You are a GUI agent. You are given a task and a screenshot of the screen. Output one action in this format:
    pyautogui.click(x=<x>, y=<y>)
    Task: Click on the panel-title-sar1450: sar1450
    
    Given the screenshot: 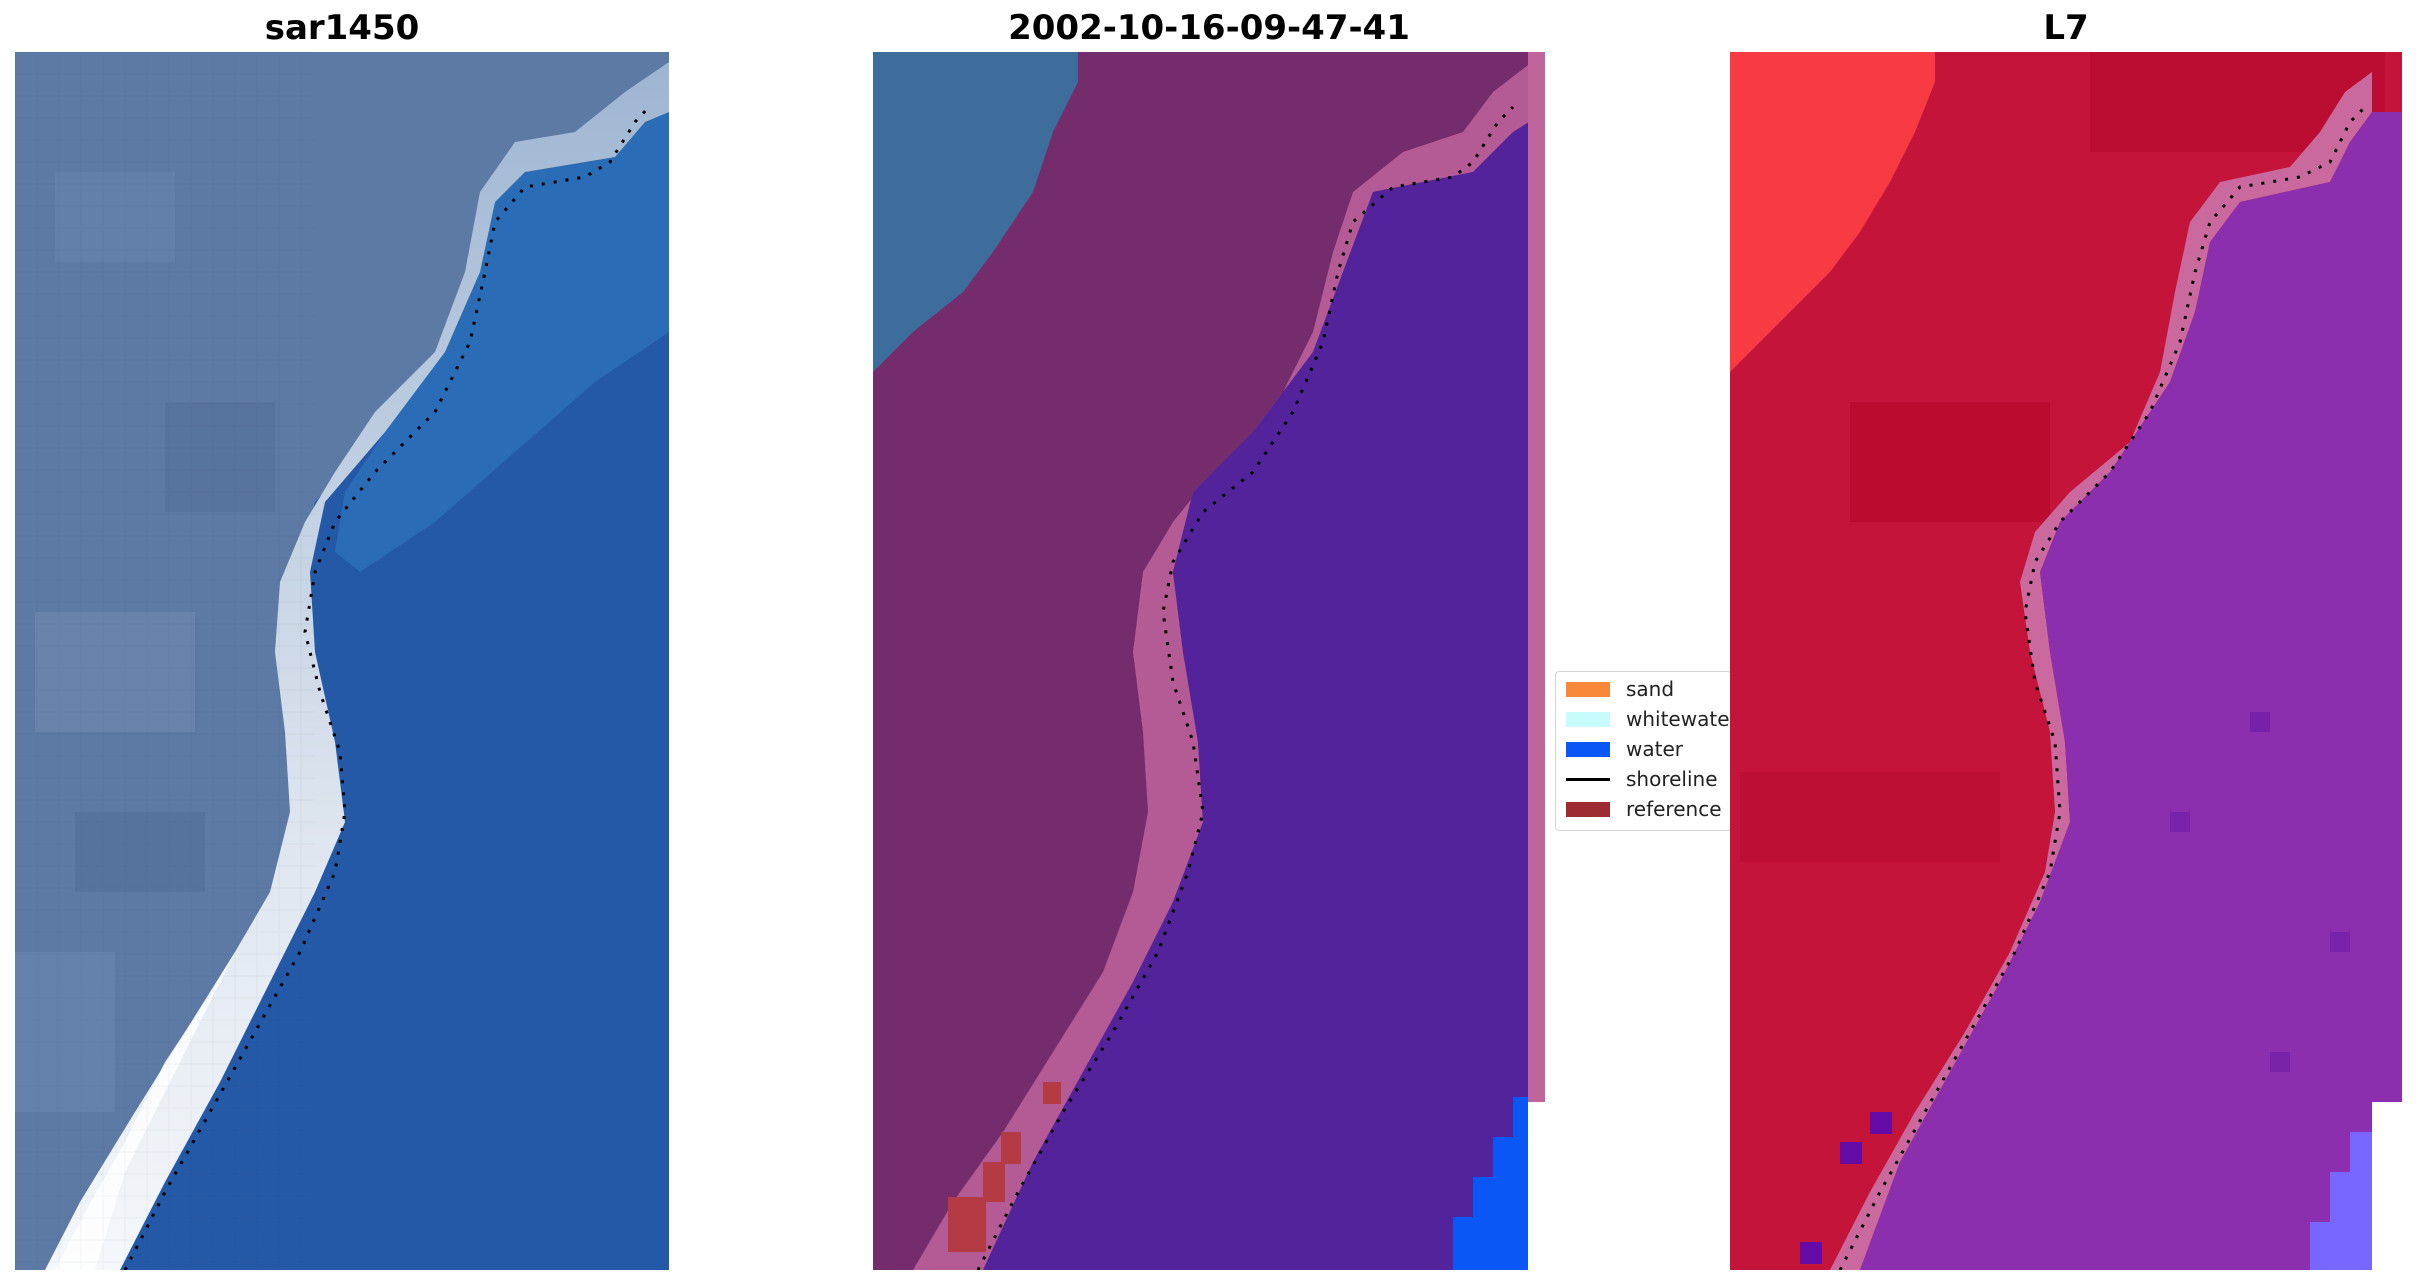 What is the action you would take?
    pyautogui.click(x=342, y=28)
    